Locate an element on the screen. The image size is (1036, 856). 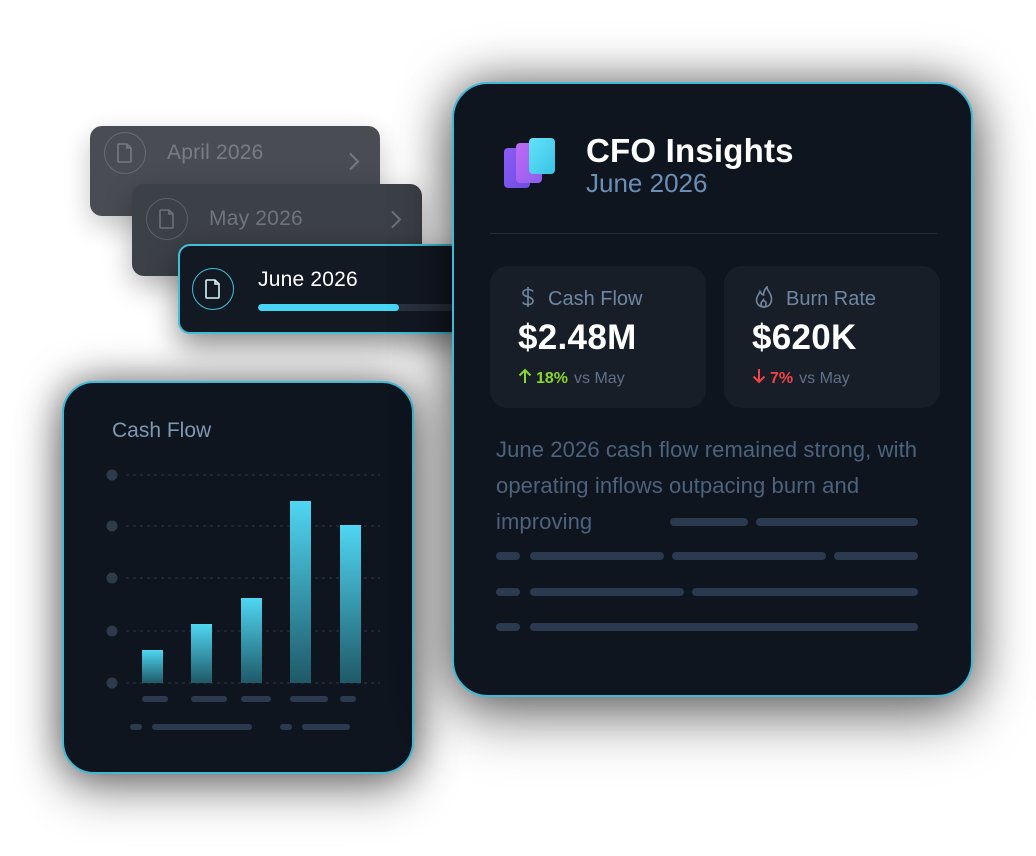
report-progress-fill is located at coordinates (329, 307).